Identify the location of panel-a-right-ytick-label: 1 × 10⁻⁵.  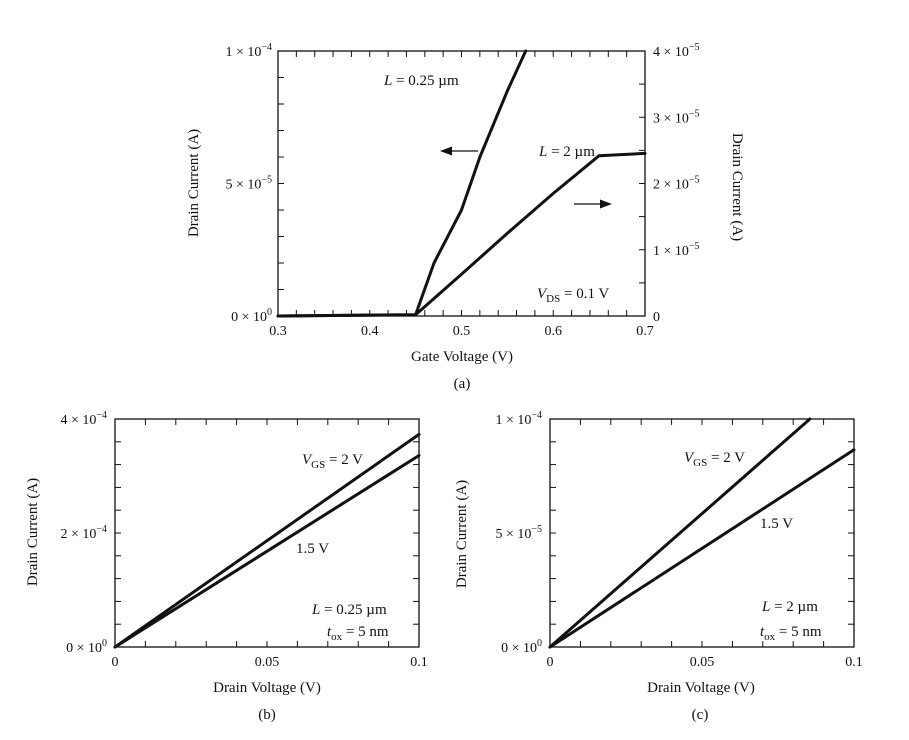
(676, 250).